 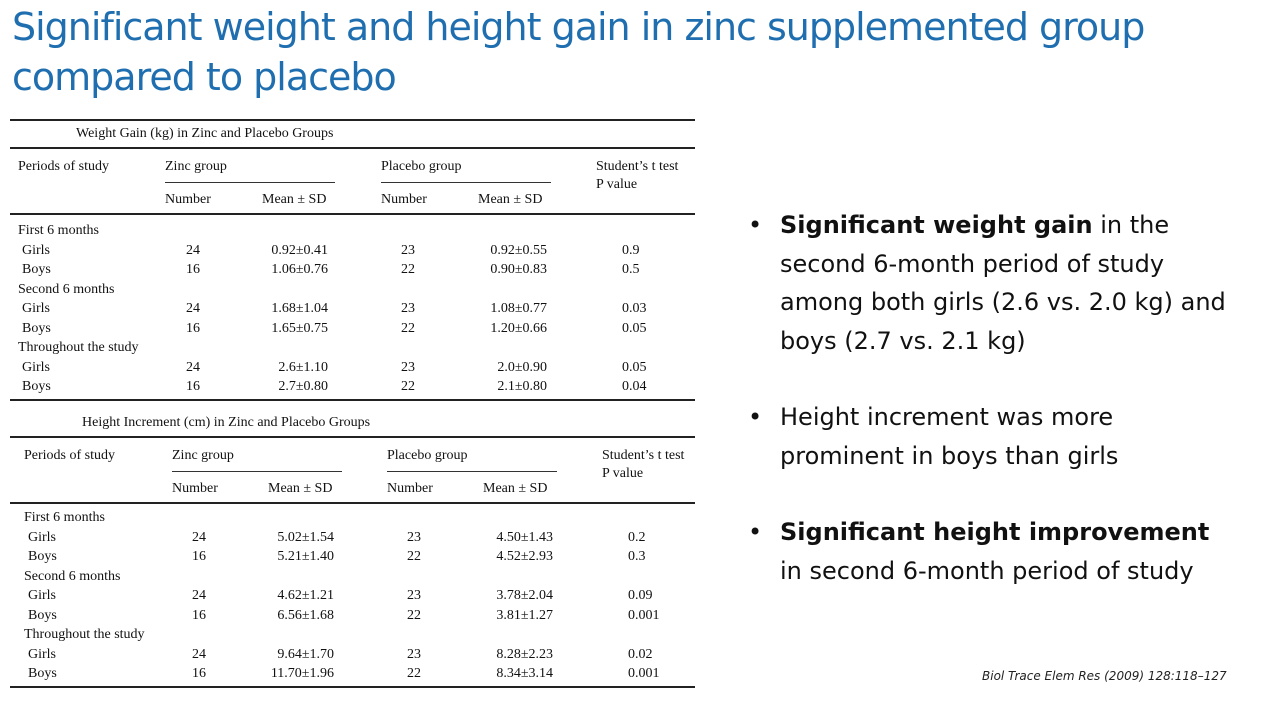 What do you see at coordinates (634, 386) in the screenshot?
I see `cell-p-value: 0.04` at bounding box center [634, 386].